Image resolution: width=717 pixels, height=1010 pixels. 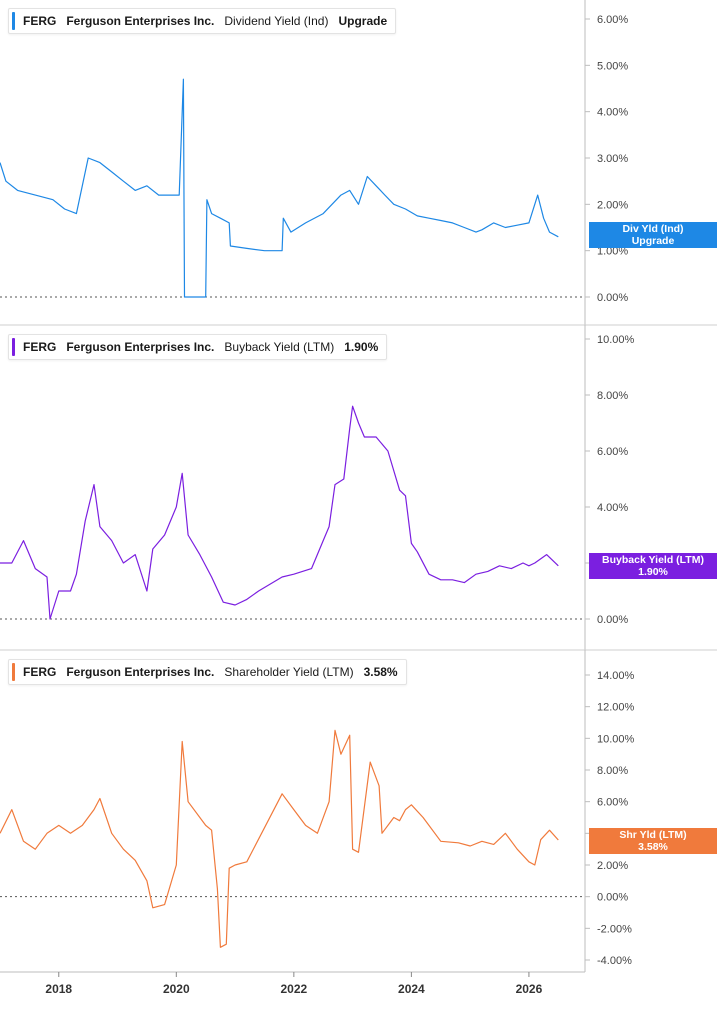 I want to click on legend-value: 3.58%, so click(x=380, y=672).